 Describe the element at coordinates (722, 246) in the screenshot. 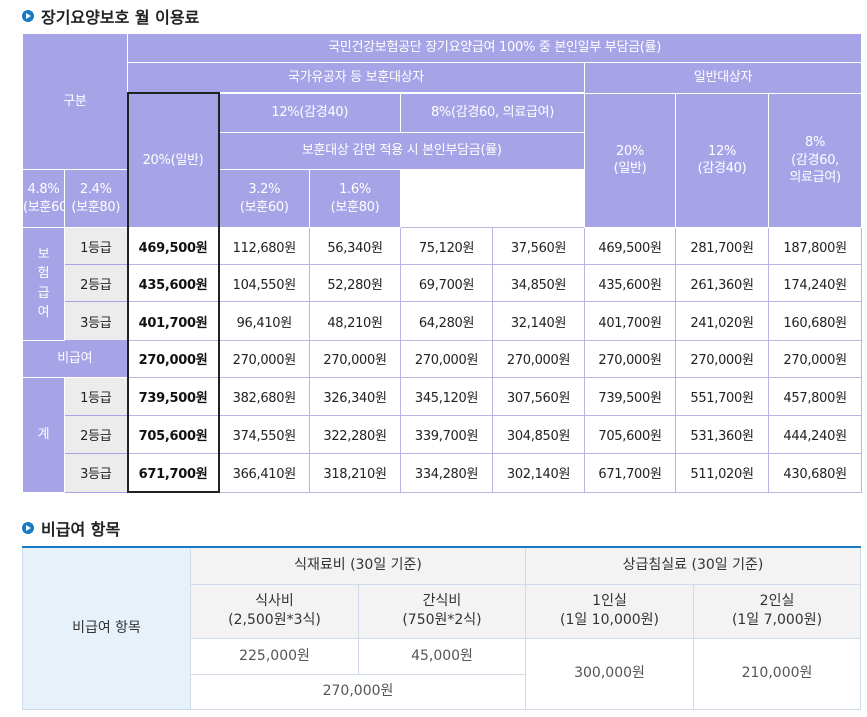

I see `value-cell: 281,700원` at that location.